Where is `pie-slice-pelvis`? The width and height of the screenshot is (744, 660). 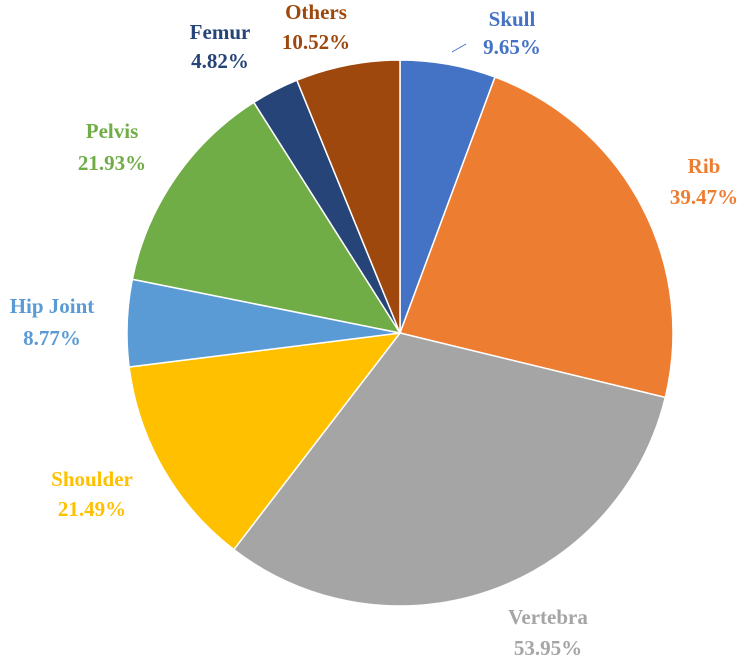
pie-slice-pelvis is located at coordinates (266, 218).